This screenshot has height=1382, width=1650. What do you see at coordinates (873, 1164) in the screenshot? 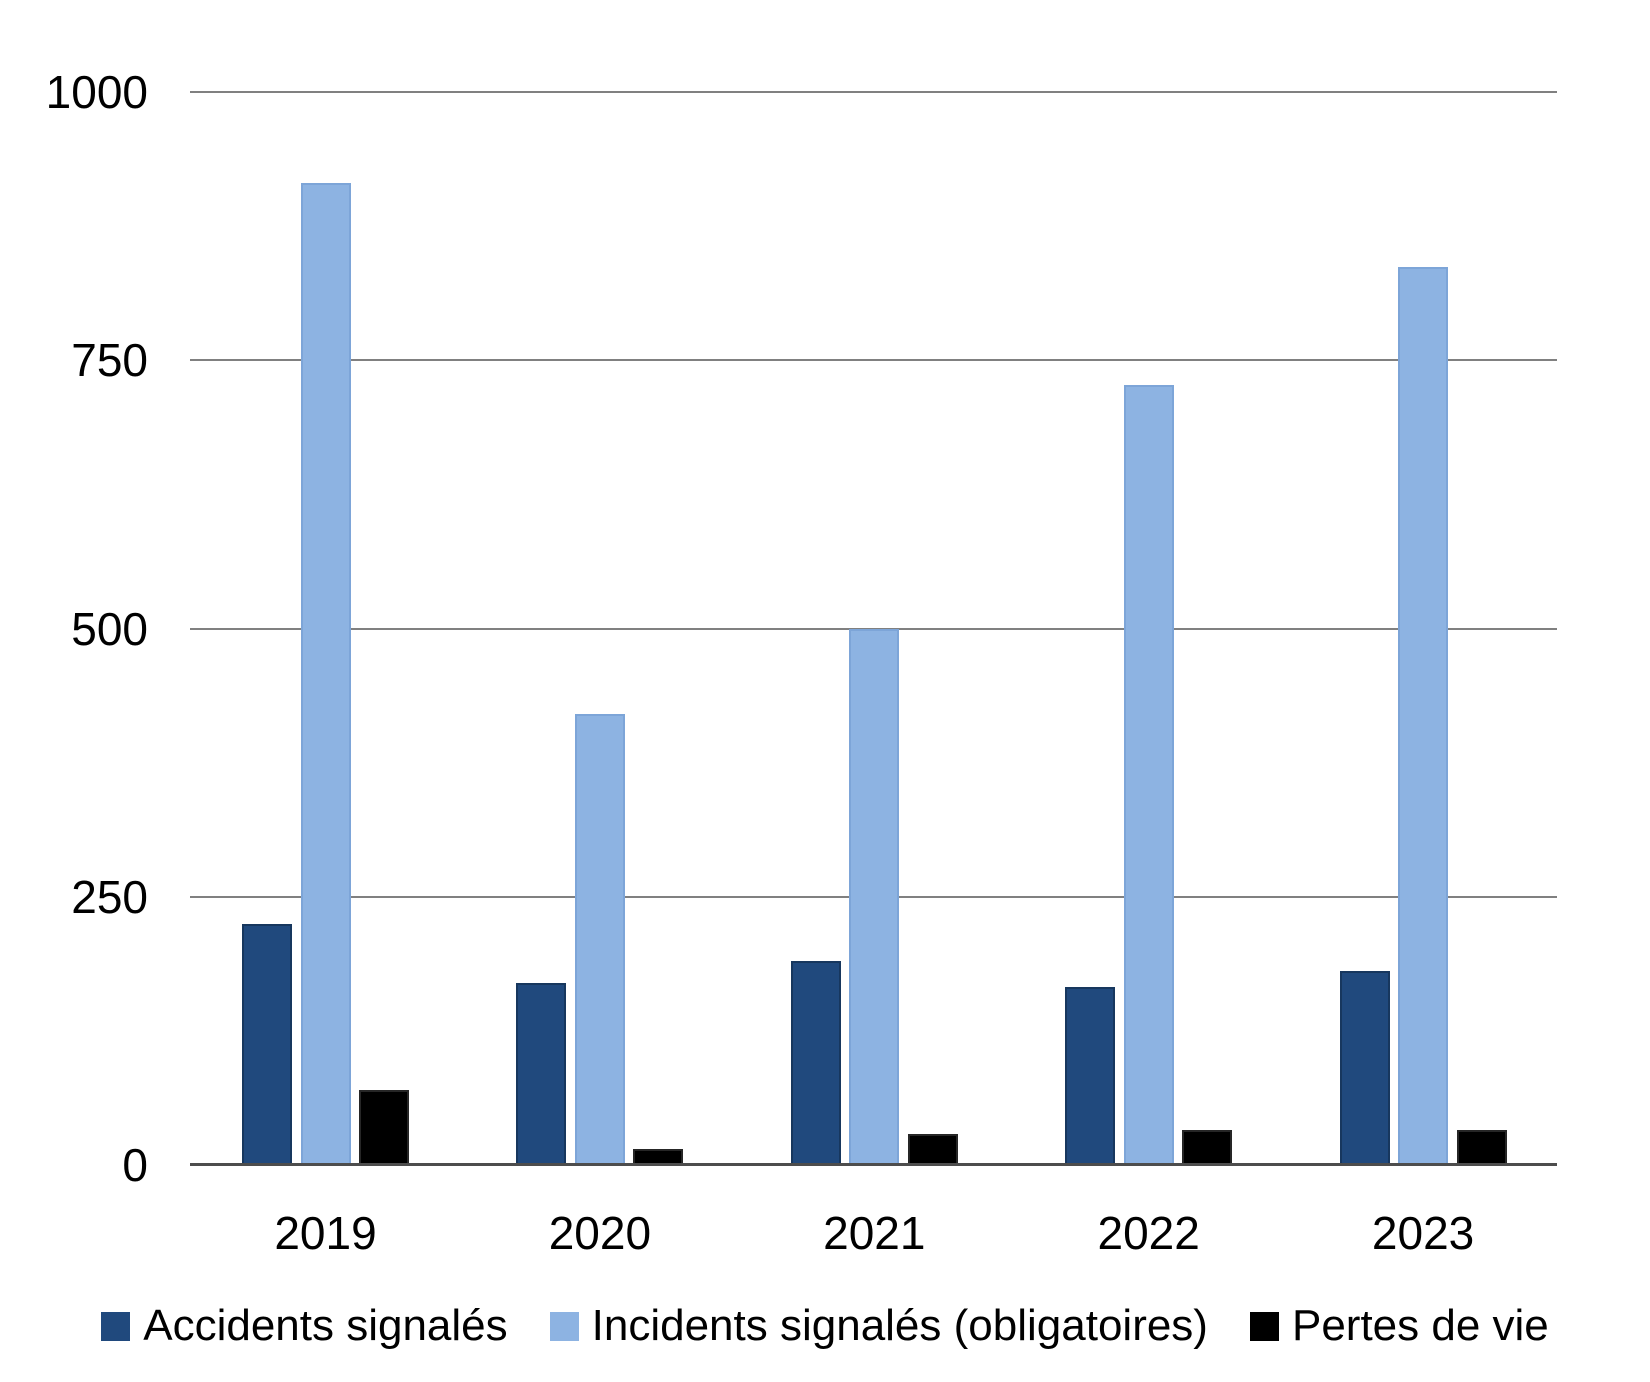
I see `x-axis-line` at bounding box center [873, 1164].